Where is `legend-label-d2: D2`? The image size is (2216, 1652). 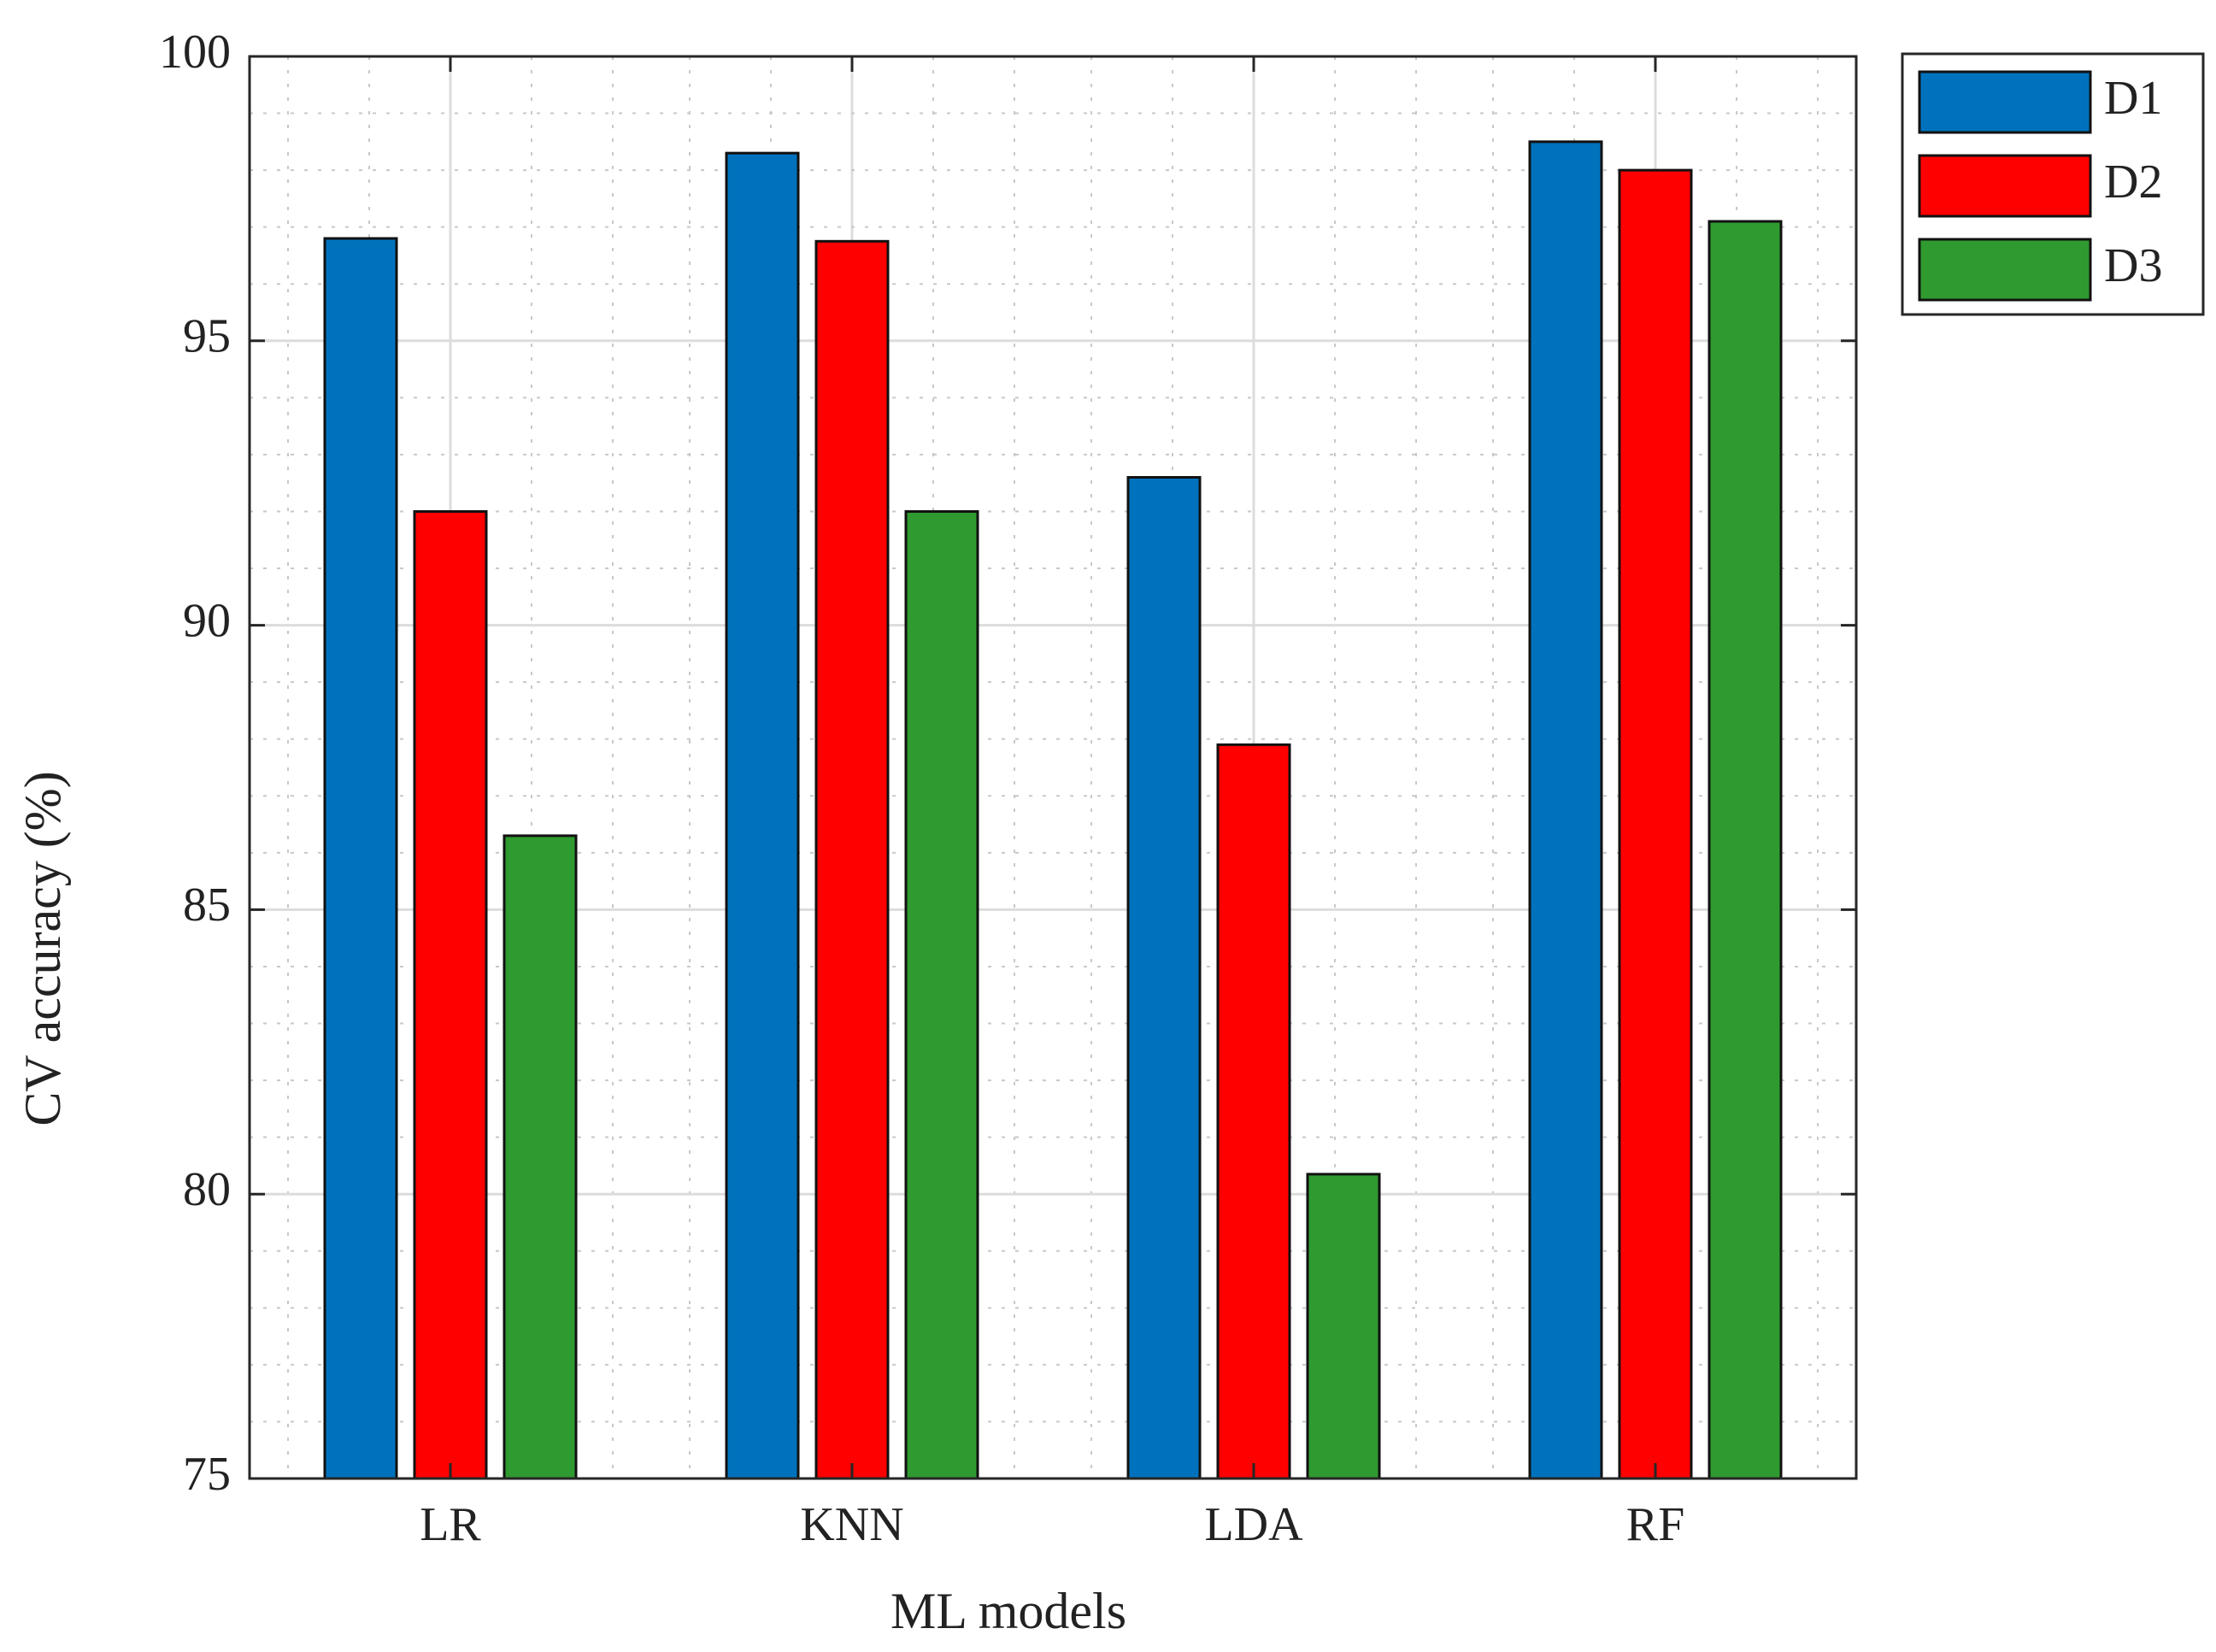
legend-label-d2: D2 is located at coordinates (2133, 182).